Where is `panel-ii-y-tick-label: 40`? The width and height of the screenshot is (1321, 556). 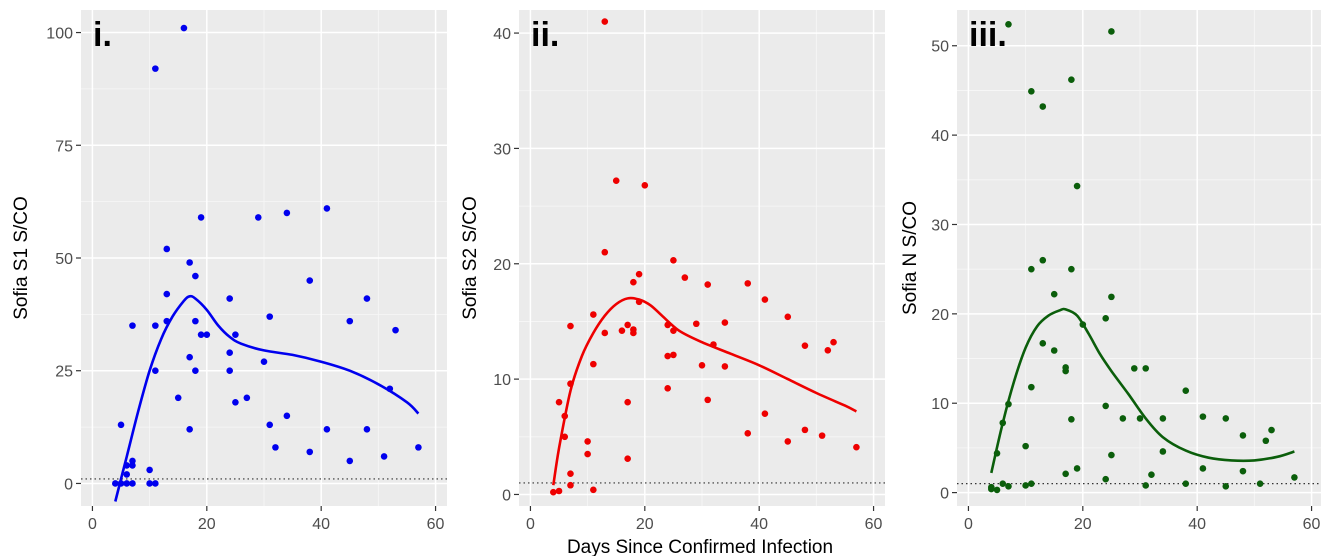
panel-ii-y-tick-label: 40 is located at coordinates (502, 34).